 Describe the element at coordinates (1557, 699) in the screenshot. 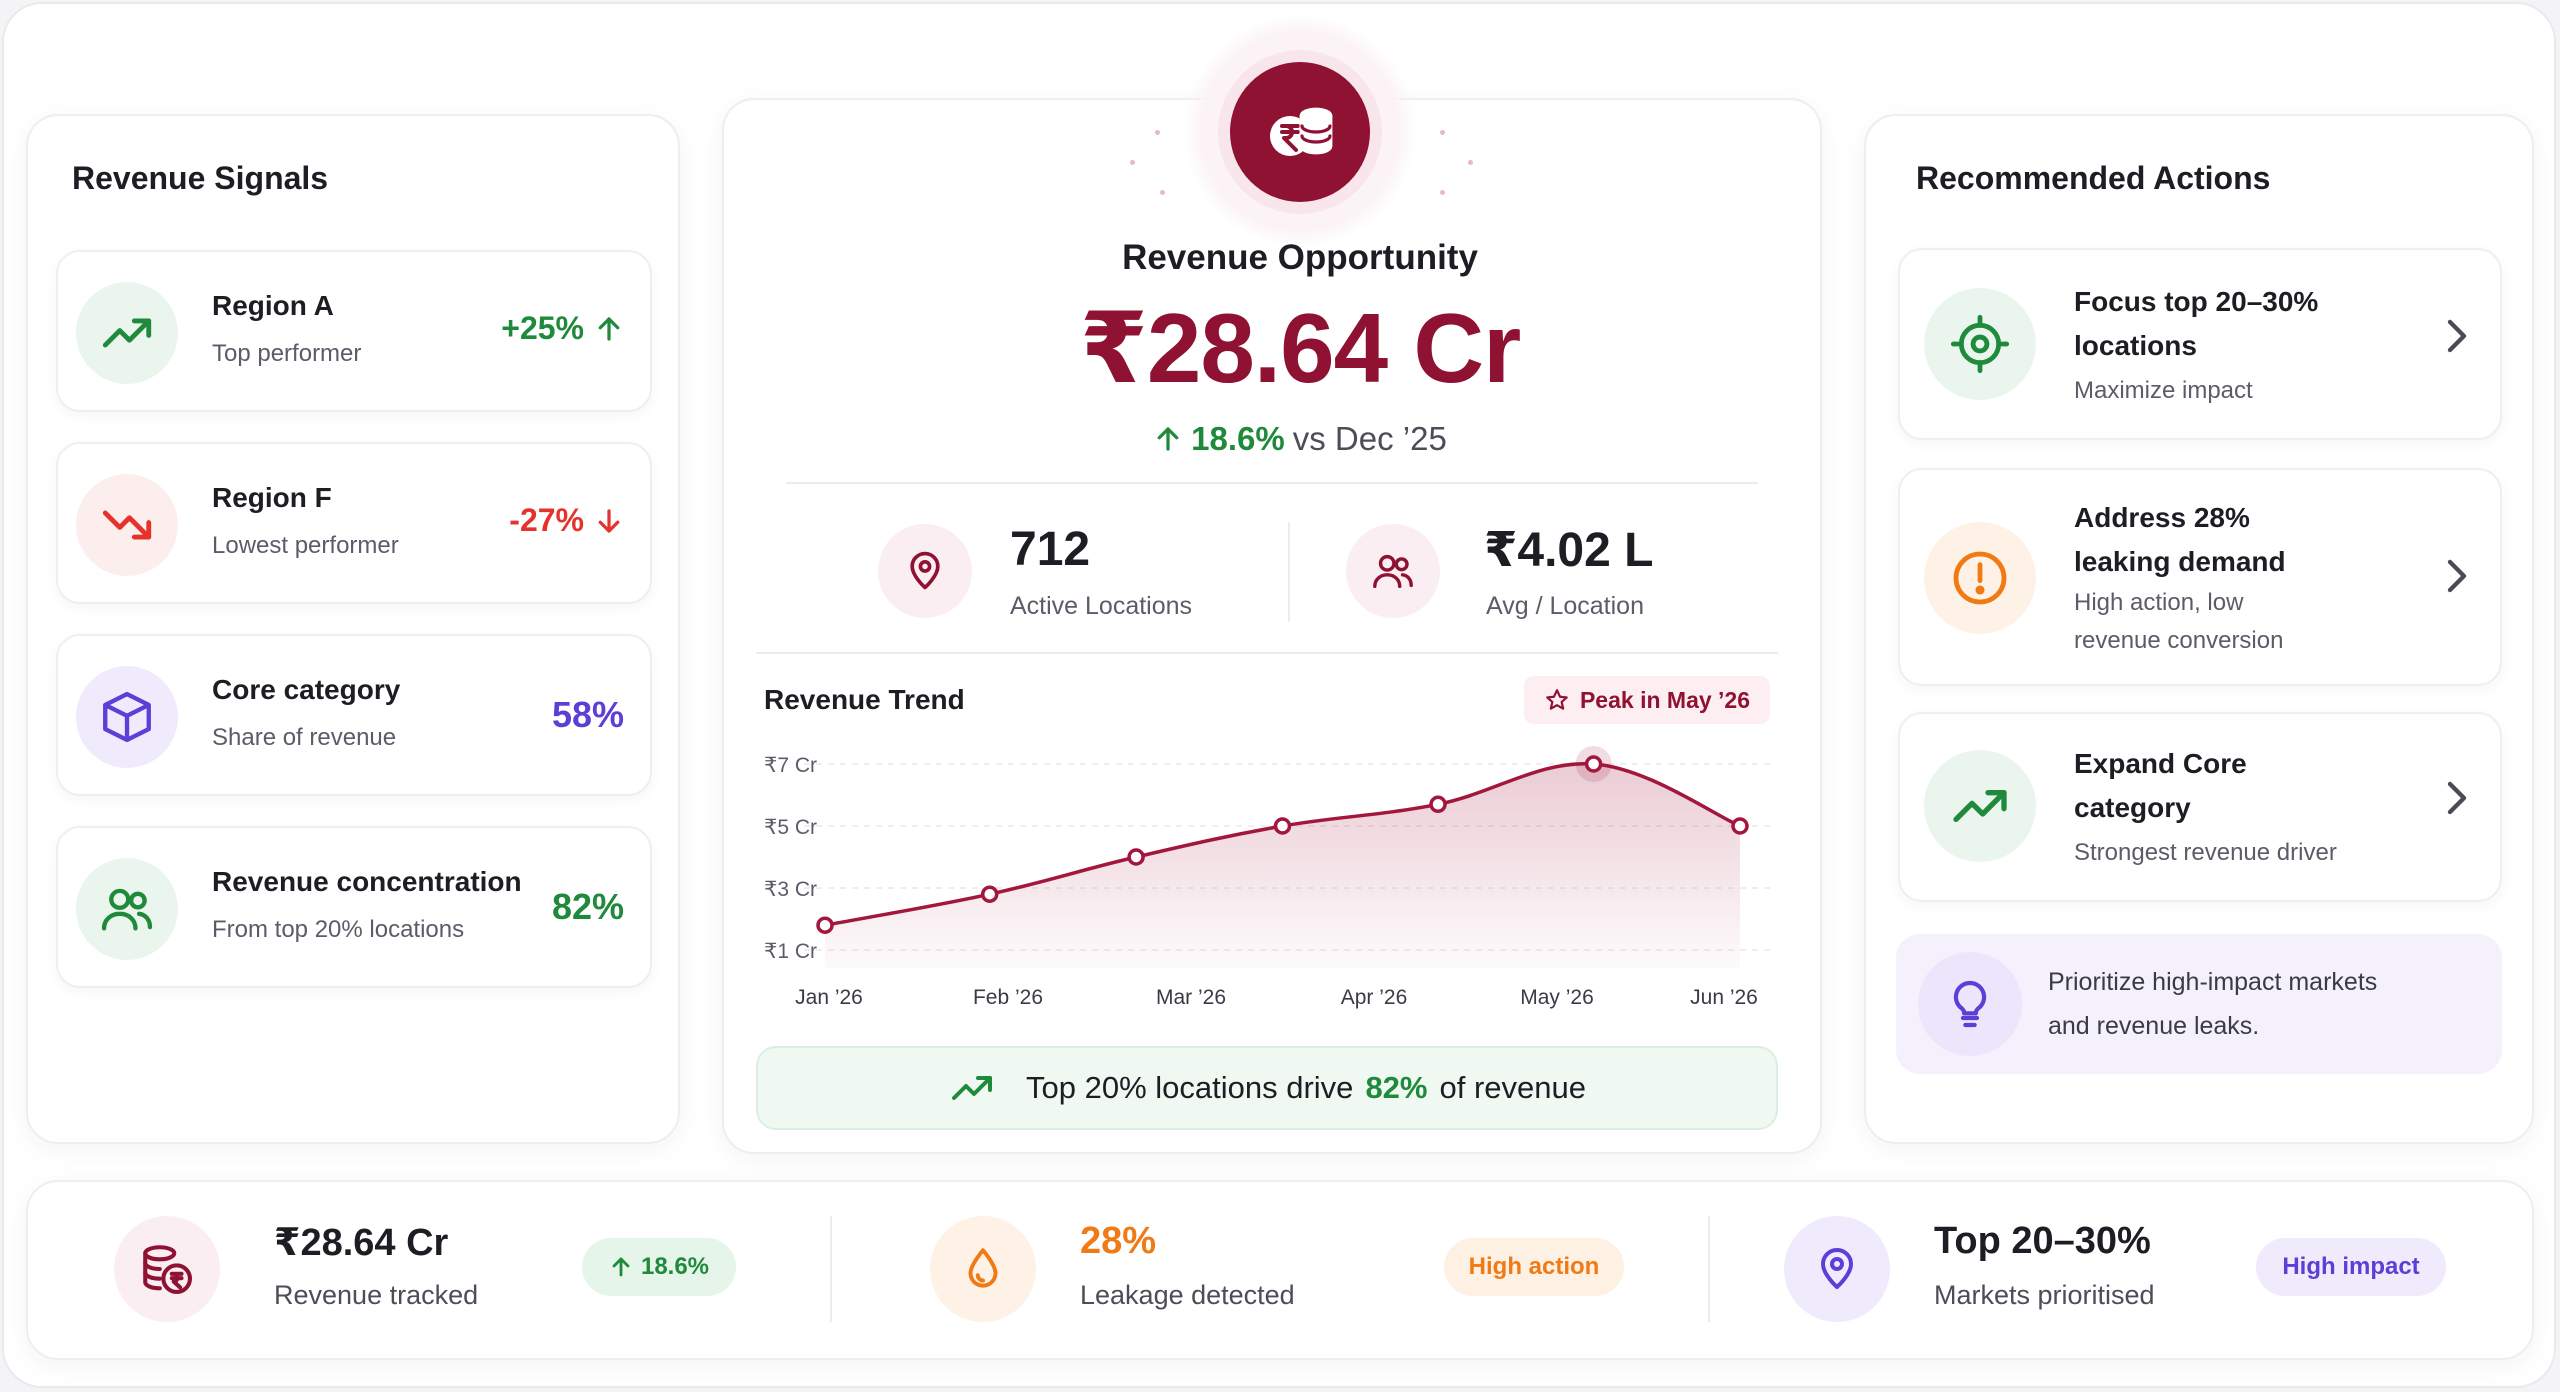

I see `star-icon` at that location.